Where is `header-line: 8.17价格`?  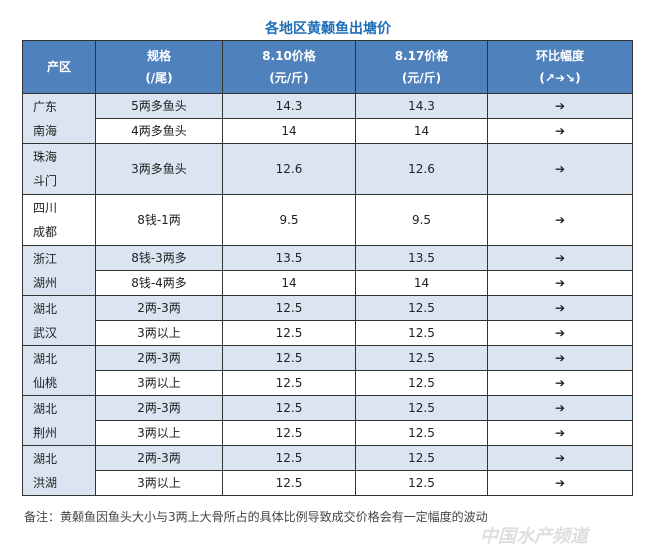 header-line: 8.17价格 is located at coordinates (421, 56).